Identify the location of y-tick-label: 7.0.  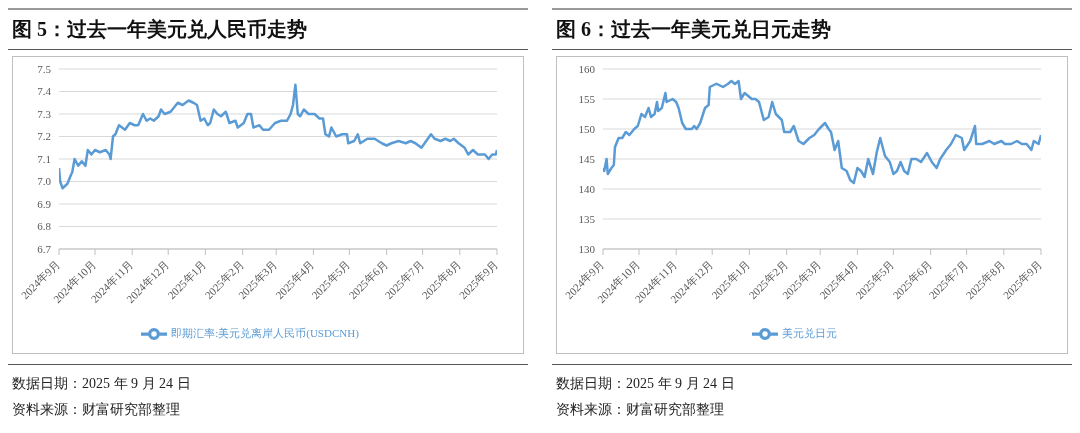
(44, 181).